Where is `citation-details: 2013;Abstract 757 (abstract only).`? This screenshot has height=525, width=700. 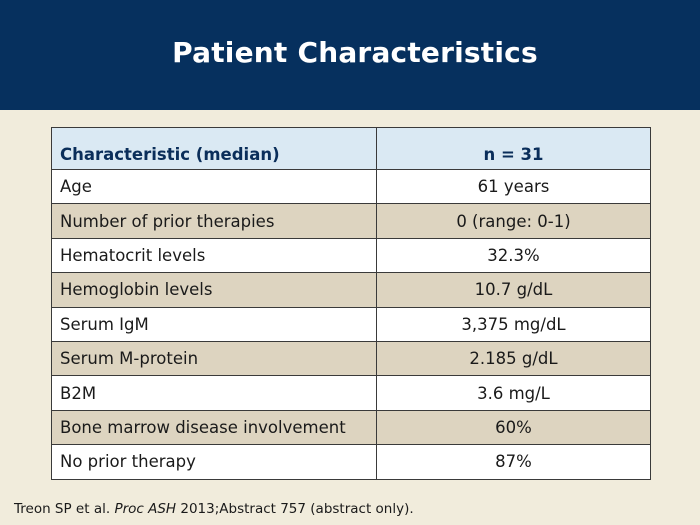
citation-details: 2013;Abstract 757 (abstract only). is located at coordinates (295, 509).